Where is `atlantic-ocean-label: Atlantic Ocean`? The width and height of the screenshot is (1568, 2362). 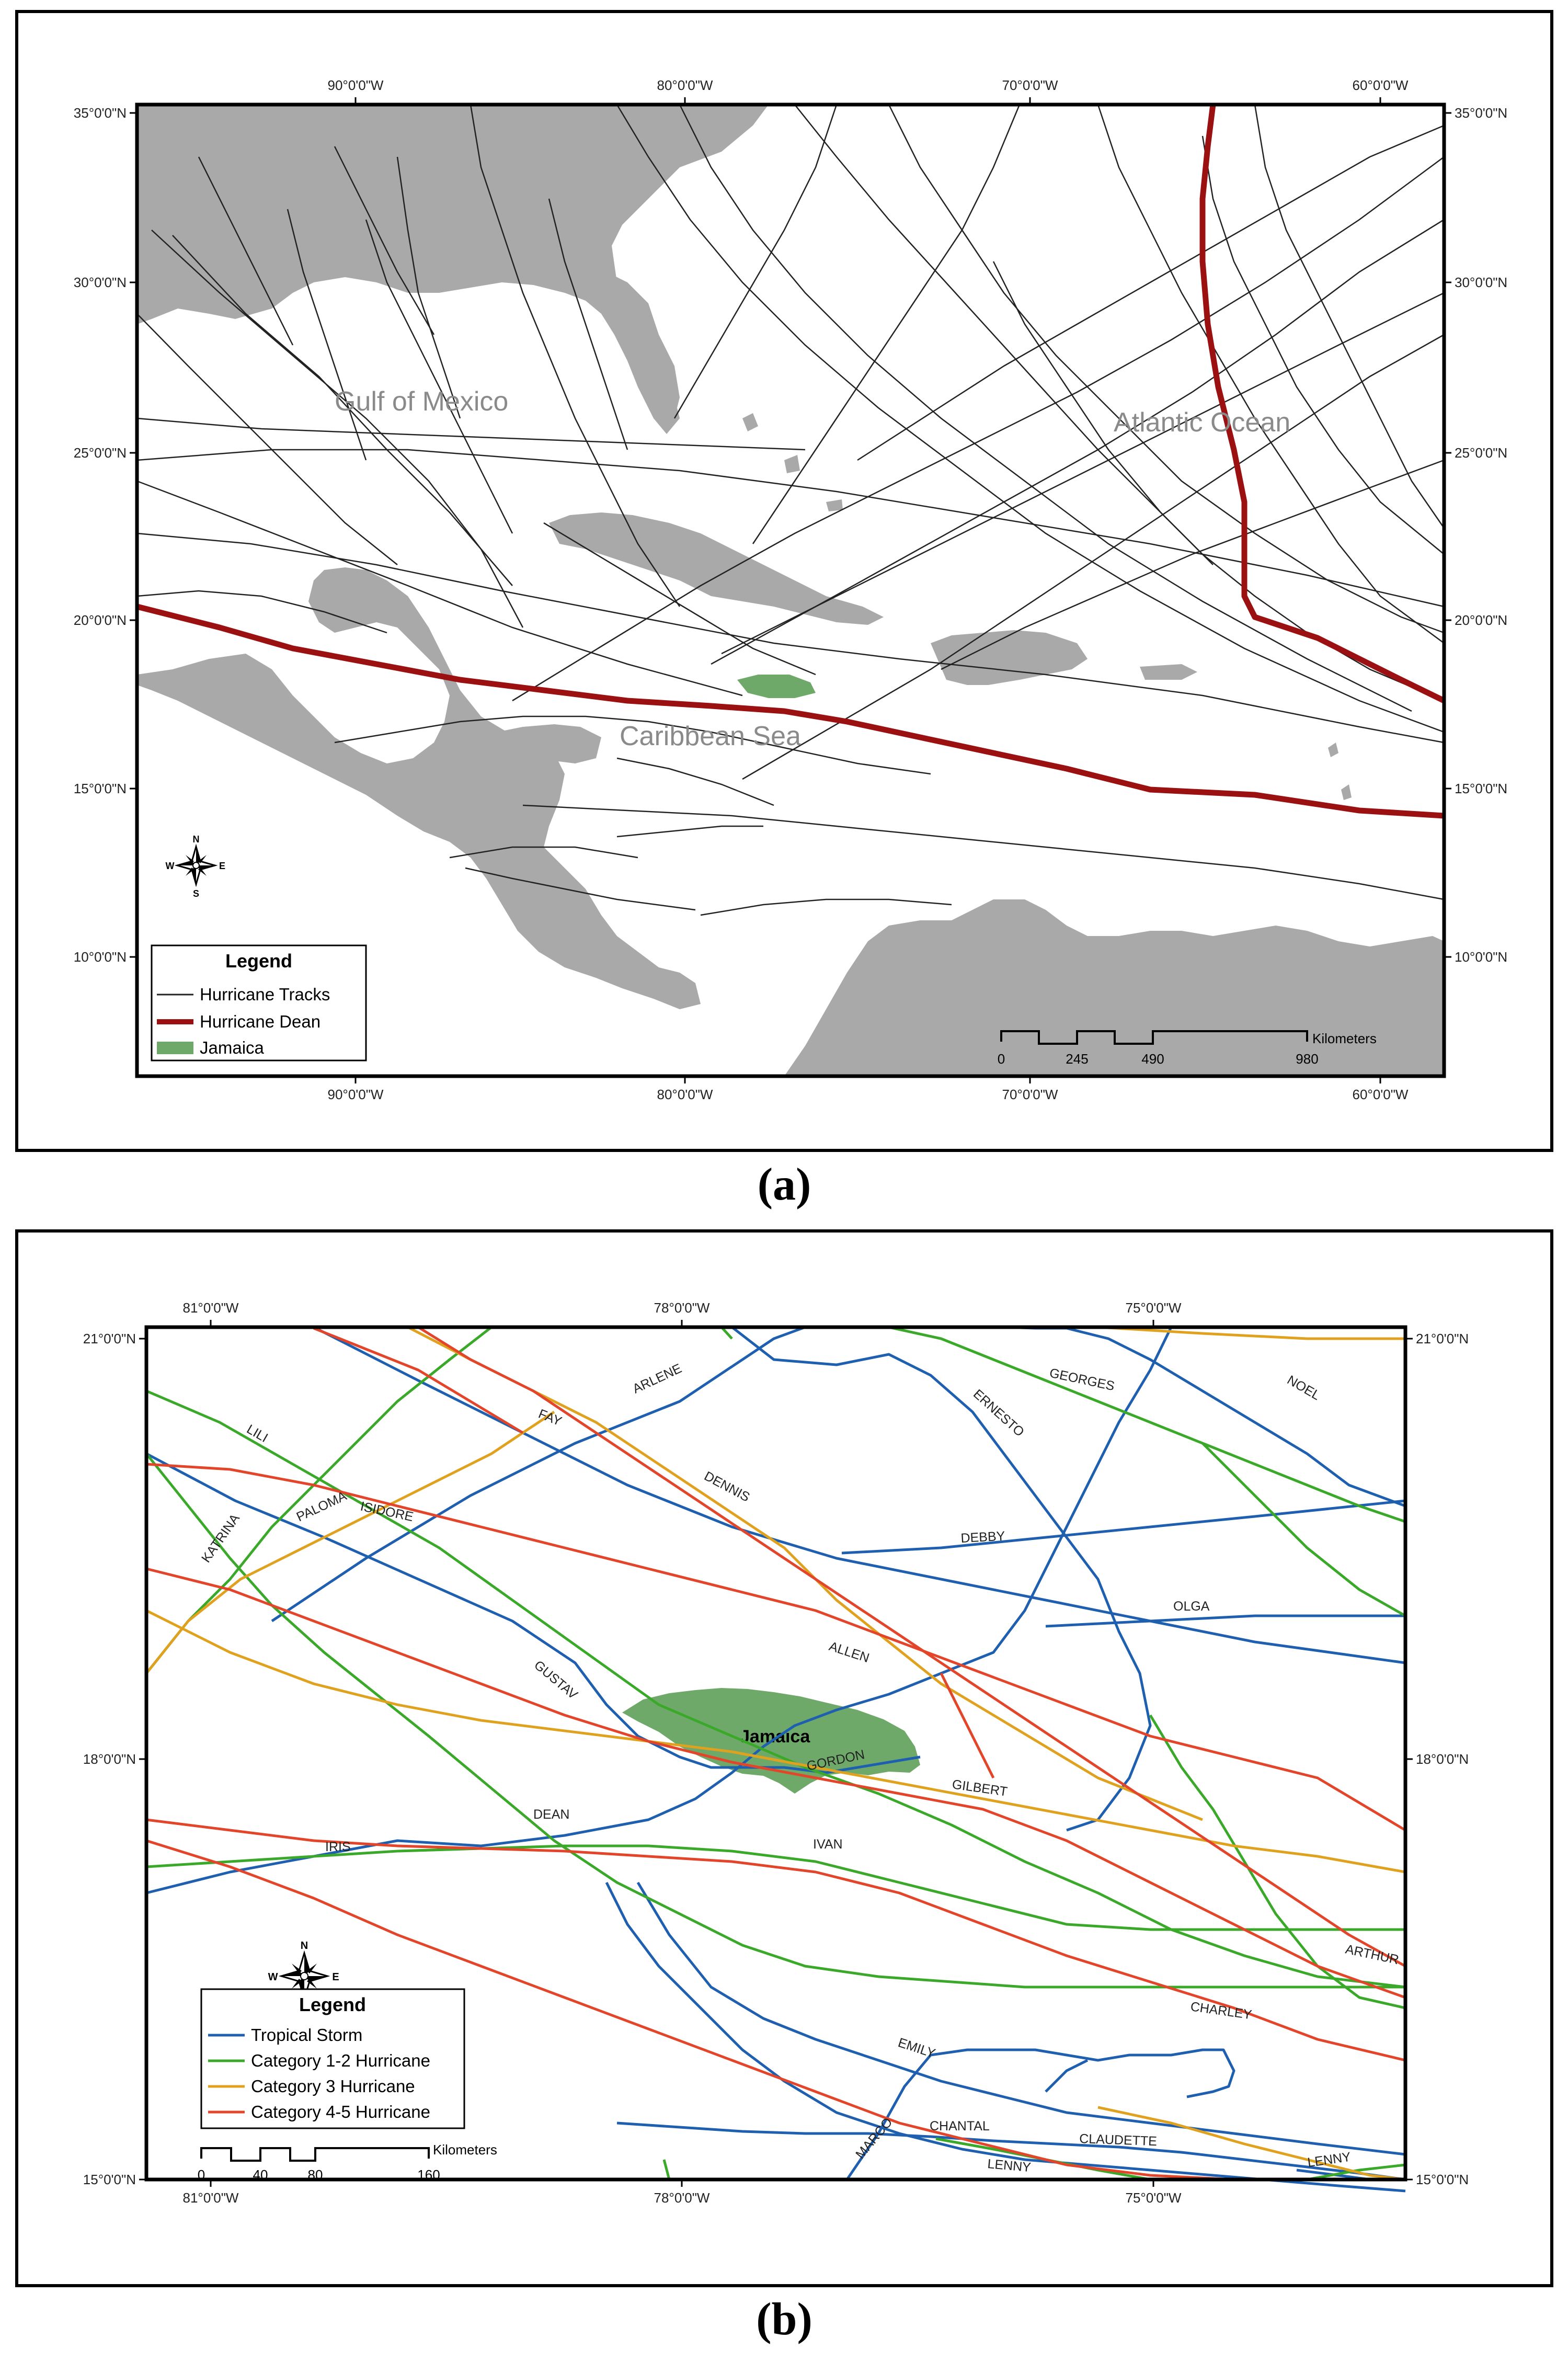
atlantic-ocean-label: Atlantic Ocean is located at coordinates (1202, 422).